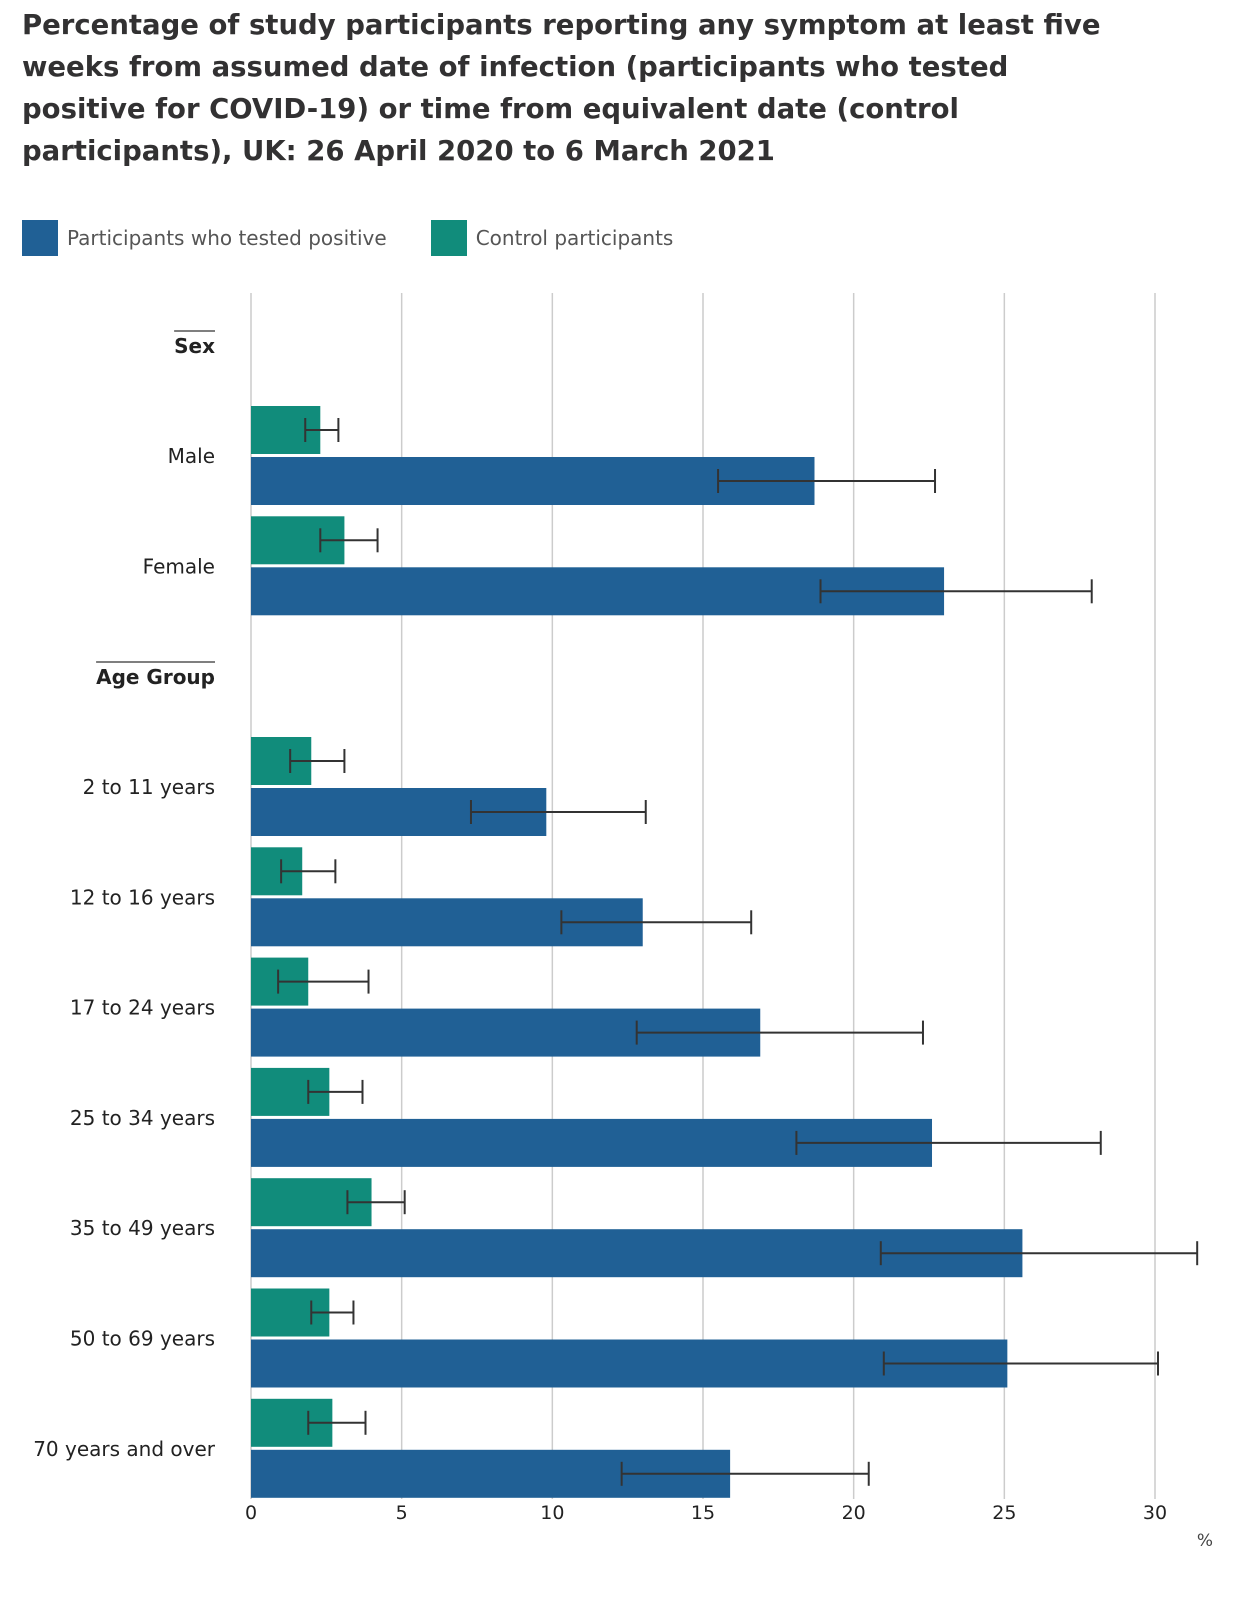 This screenshot has width=1257, height=1600. Describe the element at coordinates (1205, 1541) in the screenshot. I see `x-axis-unit-label: %` at that location.